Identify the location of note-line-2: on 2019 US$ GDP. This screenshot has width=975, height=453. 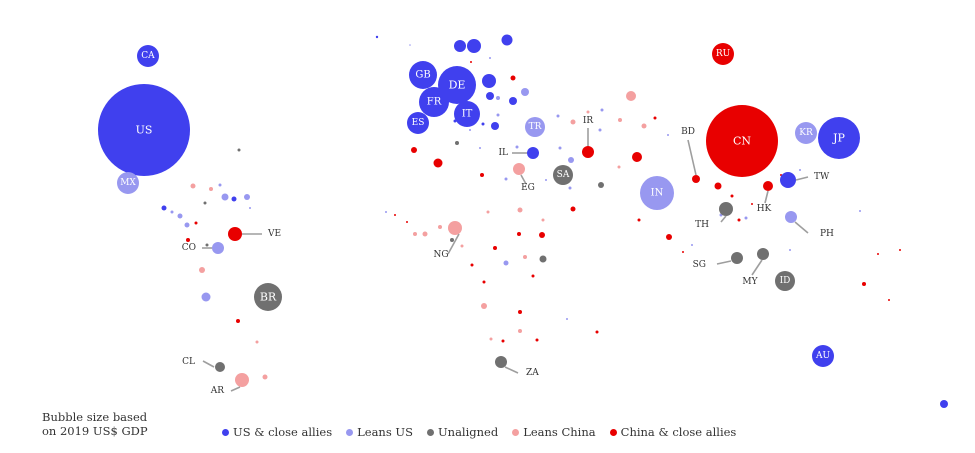
(95, 431).